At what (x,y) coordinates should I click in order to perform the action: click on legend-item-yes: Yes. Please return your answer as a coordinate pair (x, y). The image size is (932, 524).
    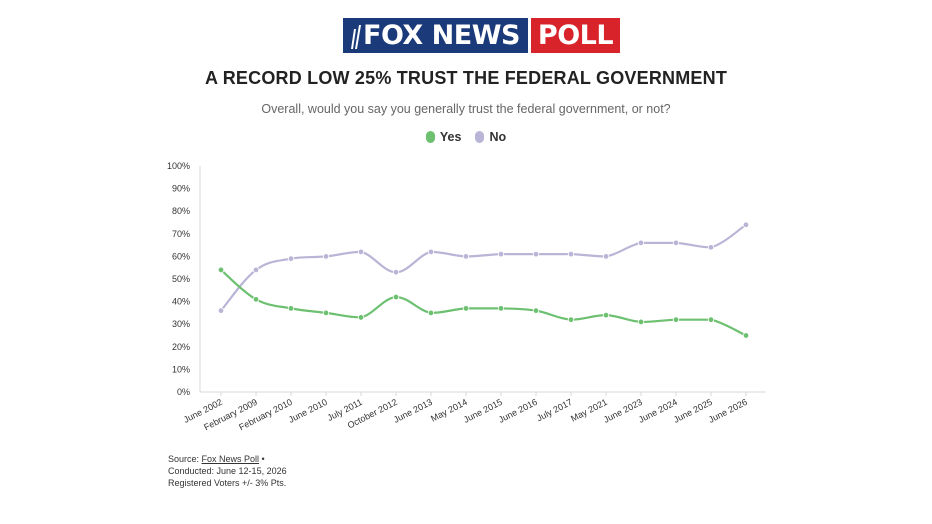
    Looking at the image, I should click on (443, 137).